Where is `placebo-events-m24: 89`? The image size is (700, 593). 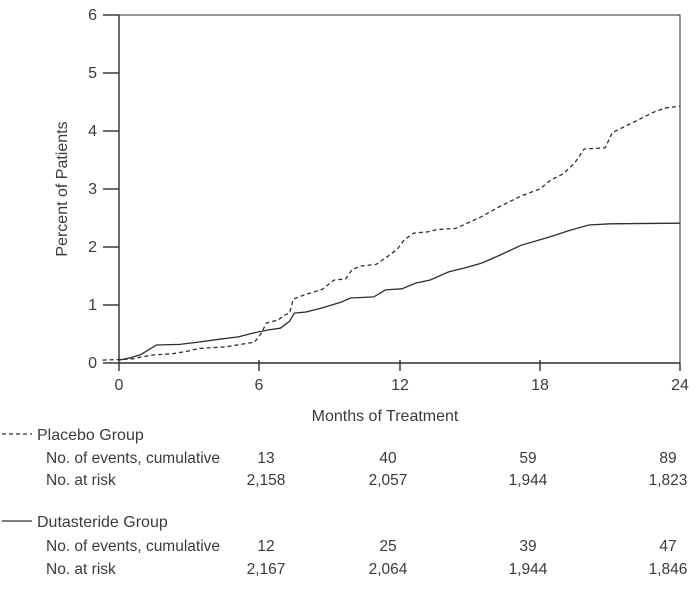 placebo-events-m24: 89 is located at coordinates (667, 458).